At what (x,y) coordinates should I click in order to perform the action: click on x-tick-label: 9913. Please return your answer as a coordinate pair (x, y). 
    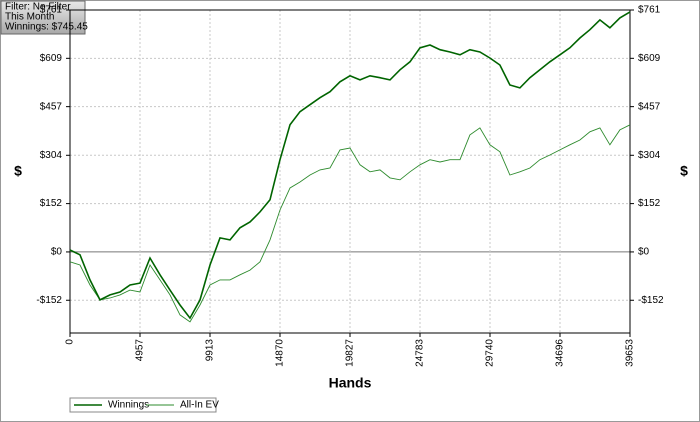
    Looking at the image, I should click on (210, 350).